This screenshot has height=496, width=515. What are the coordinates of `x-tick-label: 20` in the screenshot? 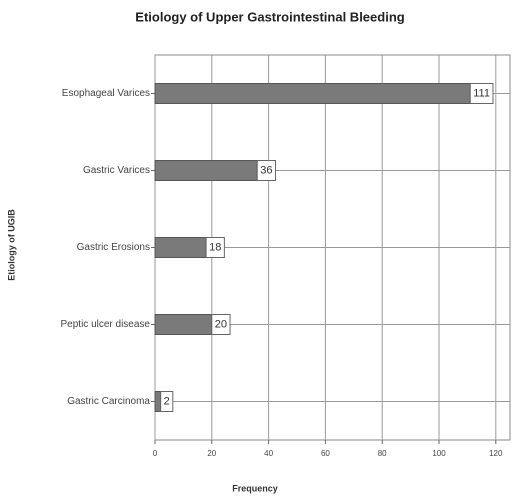 It's located at (211, 453).